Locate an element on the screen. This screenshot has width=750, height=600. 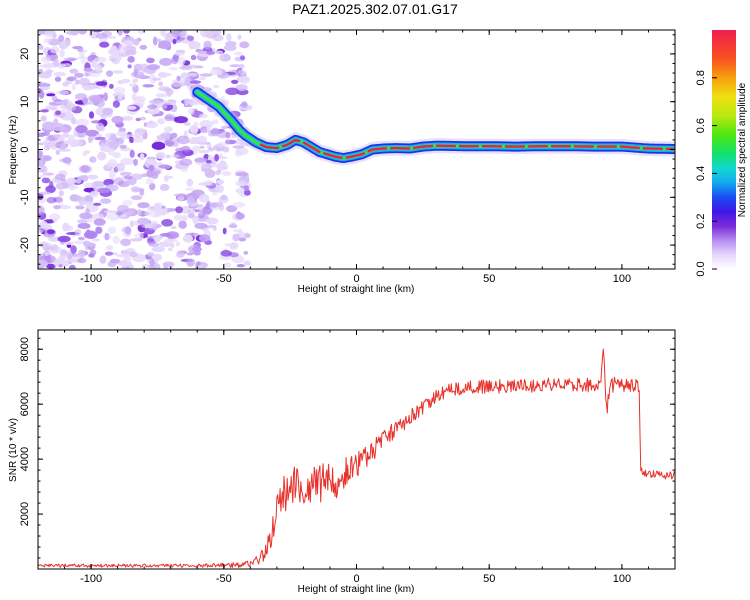
snr-xlabel: Height of straight line (km) is located at coordinates (356, 589).